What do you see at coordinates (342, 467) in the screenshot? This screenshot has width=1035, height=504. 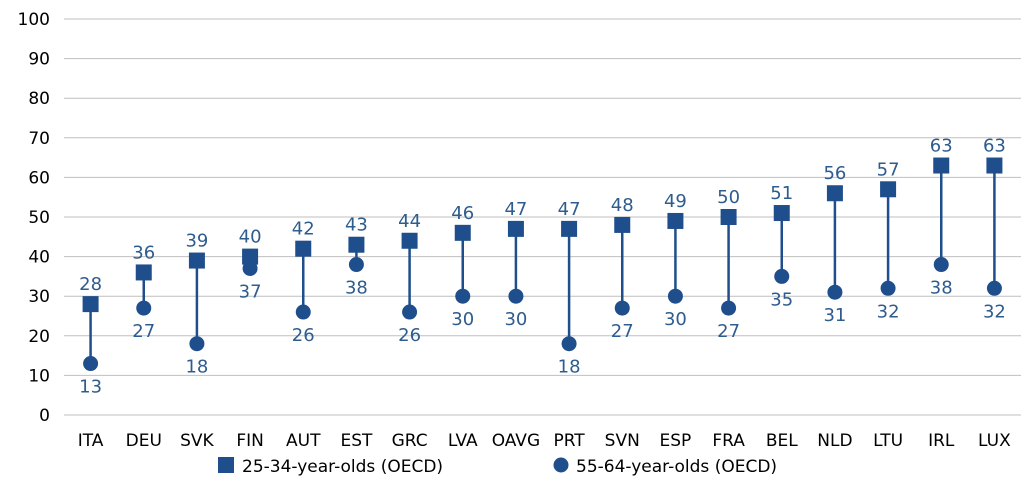 I see `legend-label-series-1: 25-34-year-olds (OECD)` at bounding box center [342, 467].